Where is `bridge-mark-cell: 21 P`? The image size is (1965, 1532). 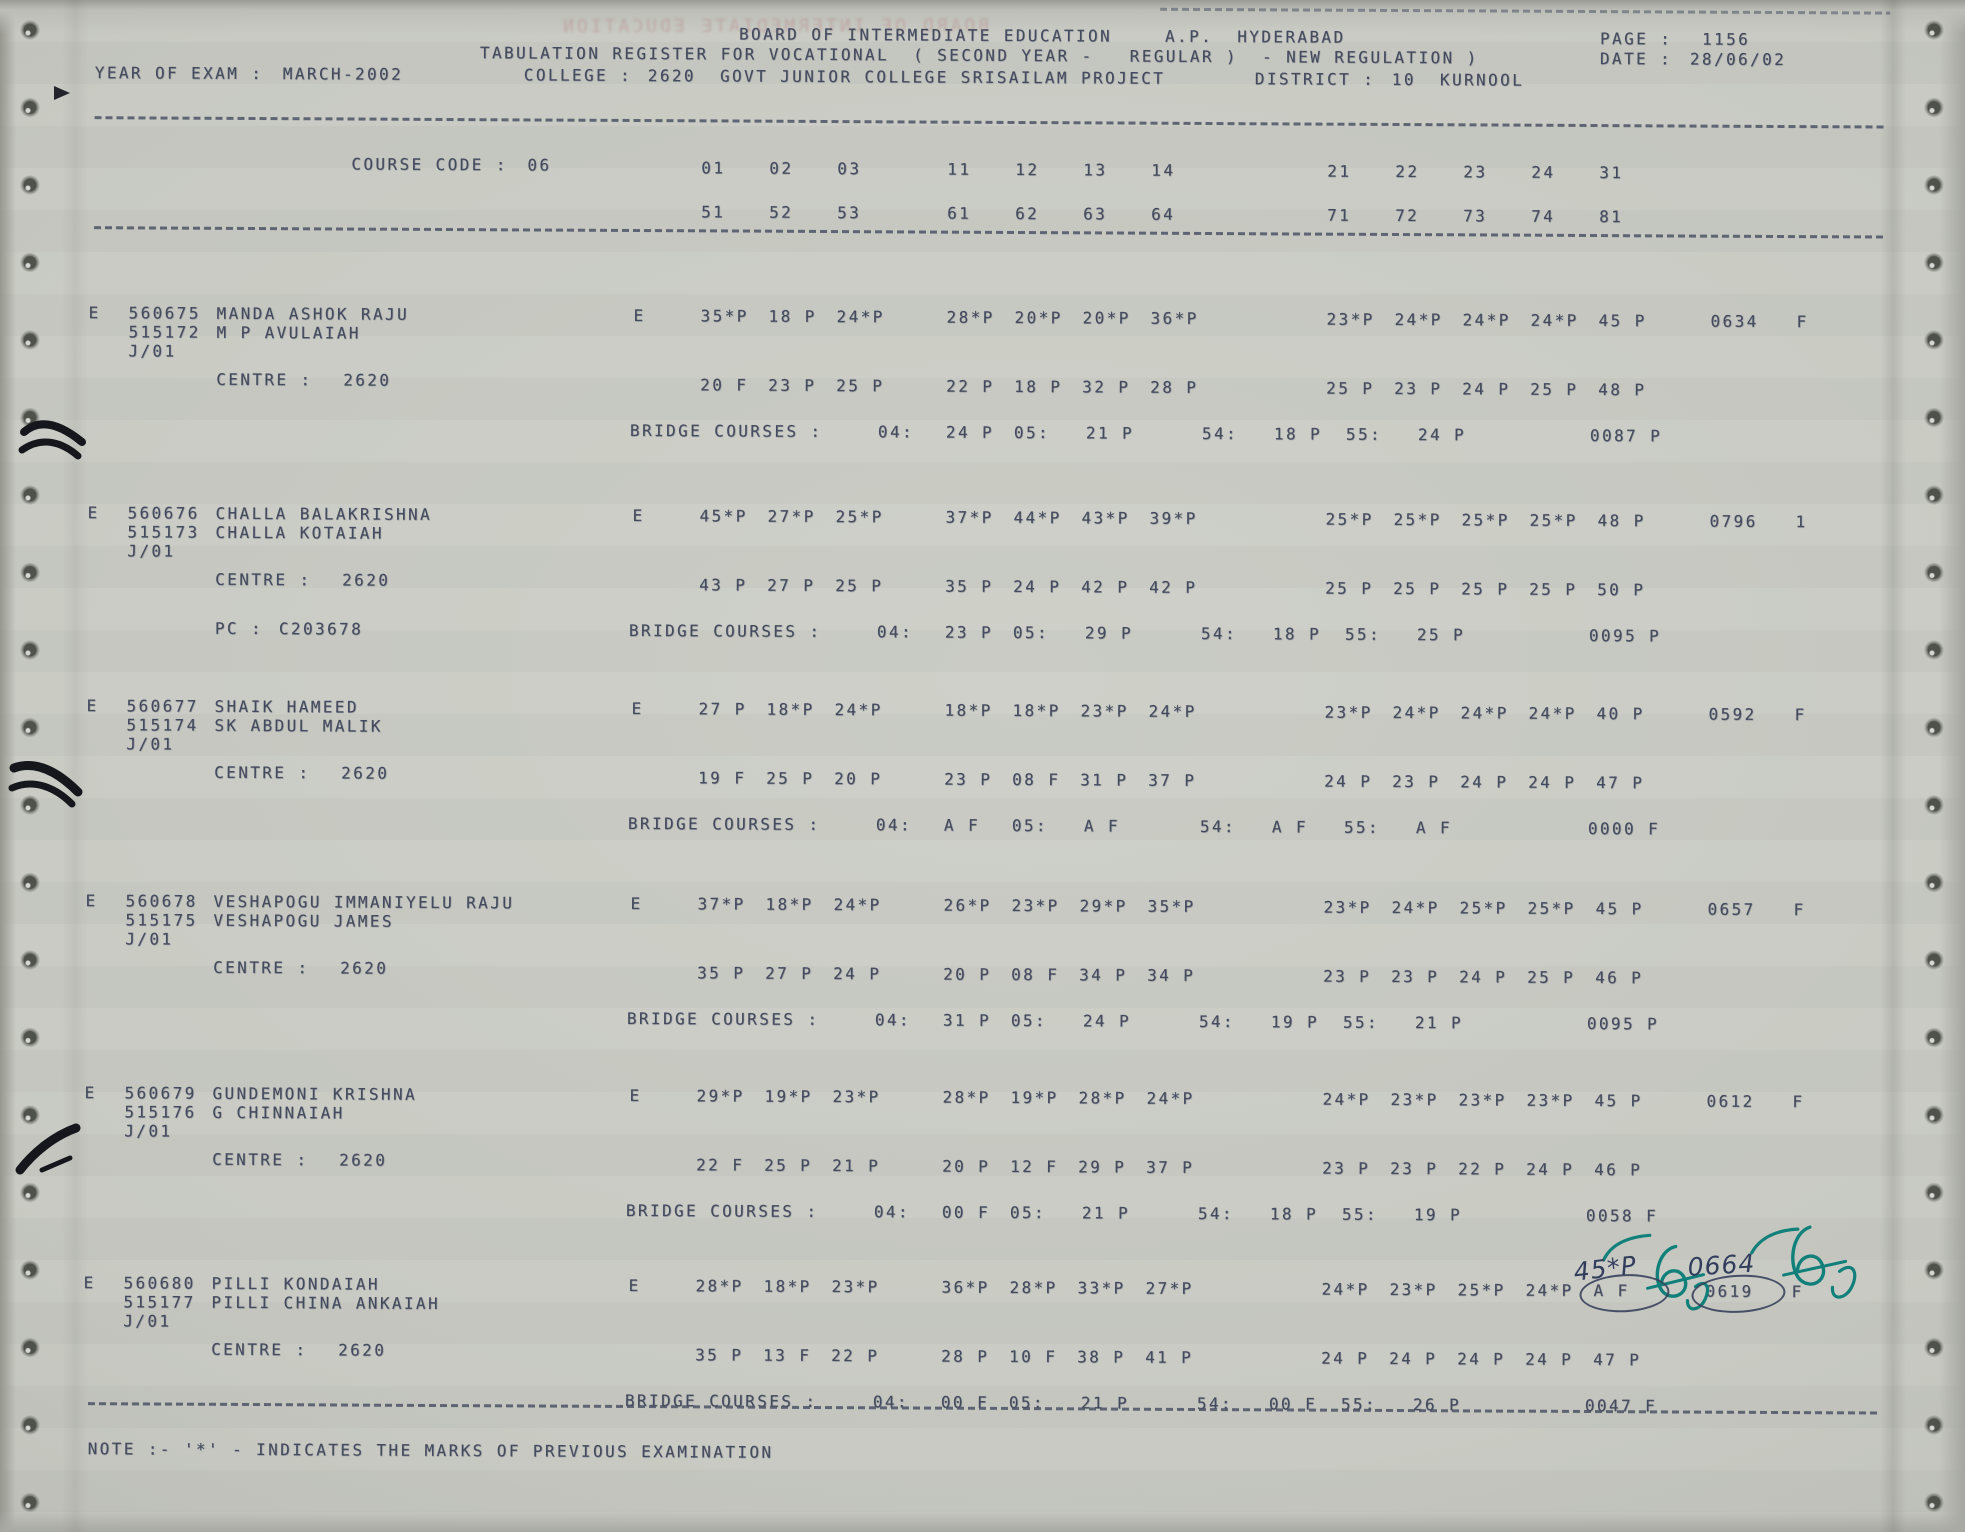 bridge-mark-cell: 21 P is located at coordinates (1110, 433).